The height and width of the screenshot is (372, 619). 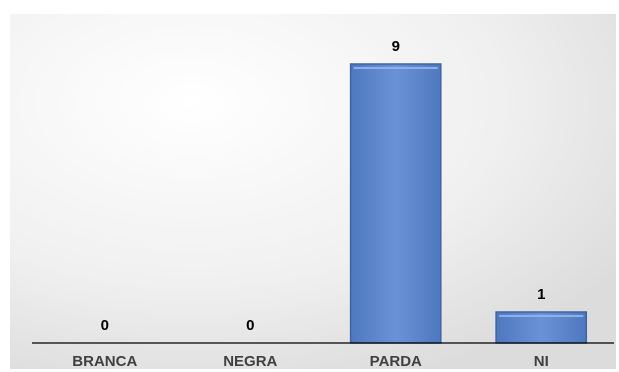 What do you see at coordinates (396, 361) in the screenshot?
I see `x-tick-label-parda: PARDA` at bounding box center [396, 361].